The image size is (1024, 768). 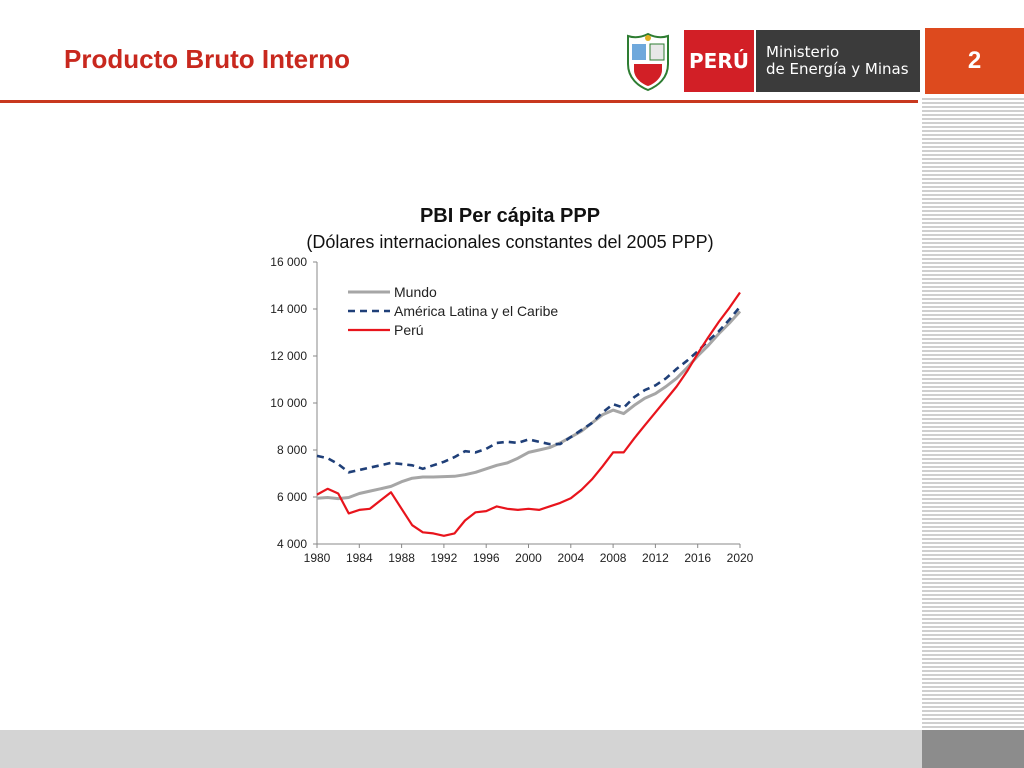 What do you see at coordinates (486, 558) in the screenshot?
I see `x-tick-label: 1996` at bounding box center [486, 558].